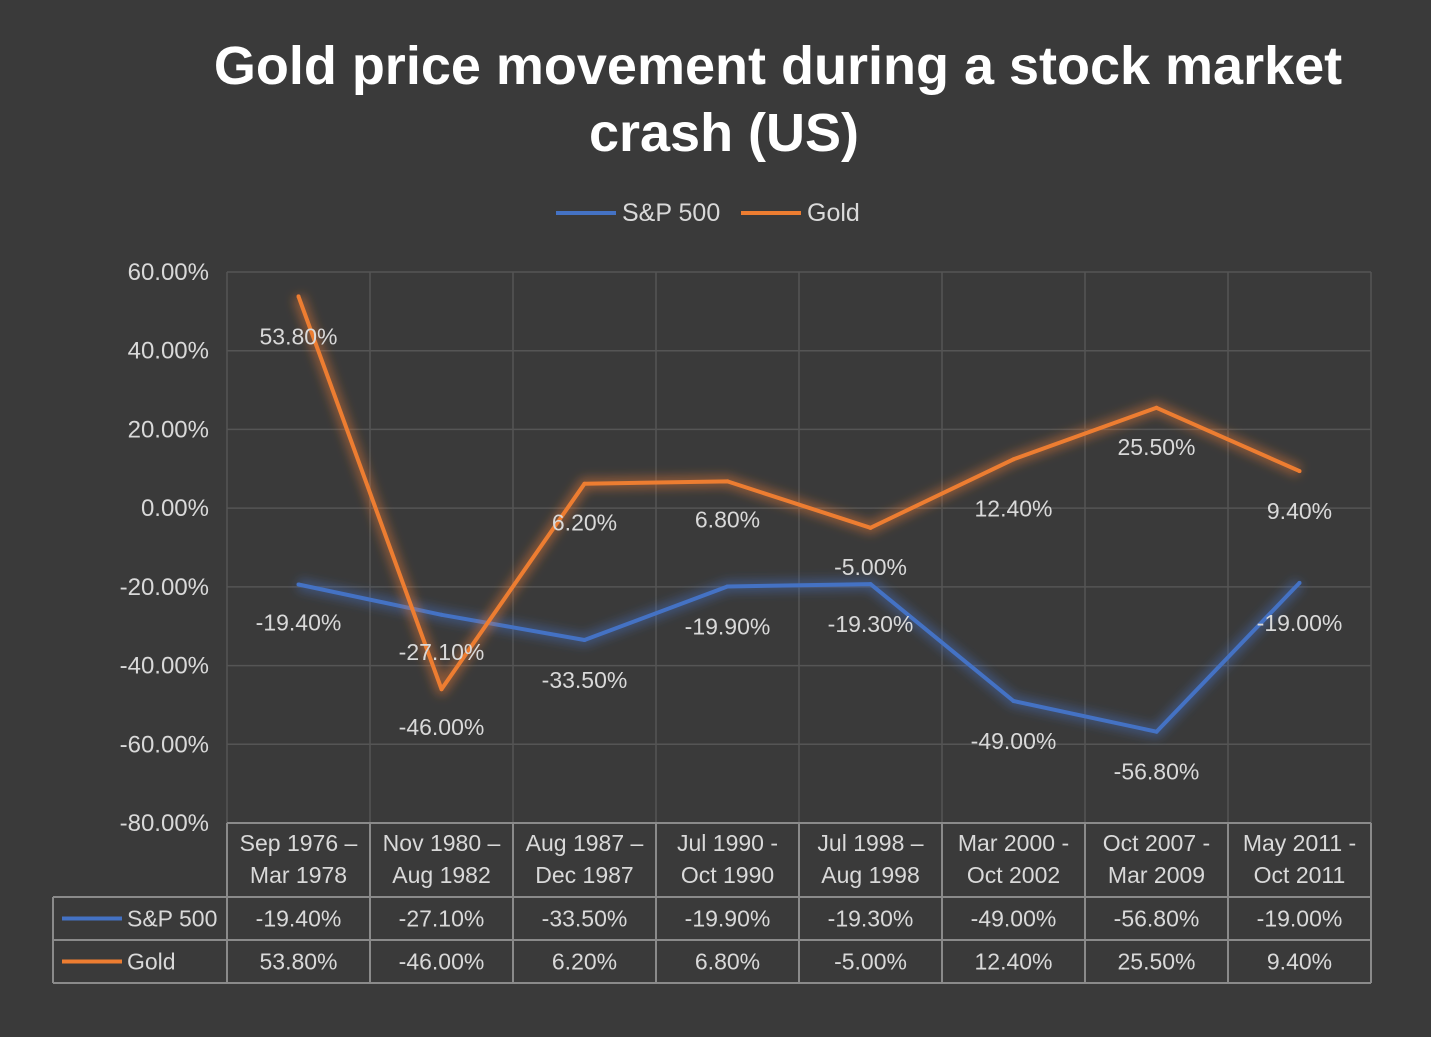 This screenshot has height=1037, width=1431. What do you see at coordinates (584, 875) in the screenshot?
I see `category-label: Dec 1987` at bounding box center [584, 875].